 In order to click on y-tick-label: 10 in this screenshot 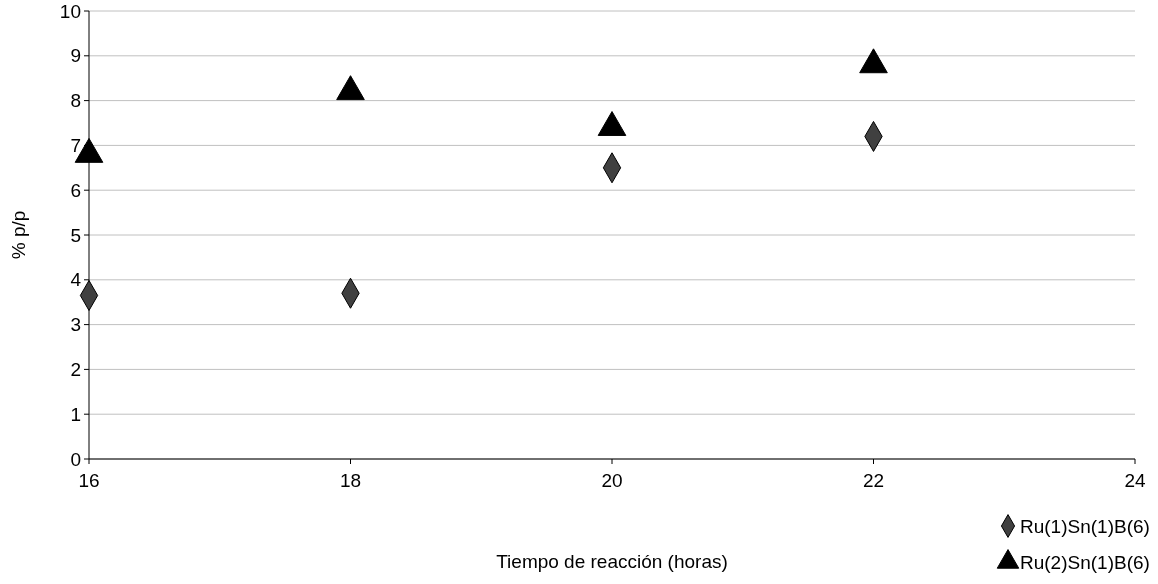, I will do `click(70, 11)`.